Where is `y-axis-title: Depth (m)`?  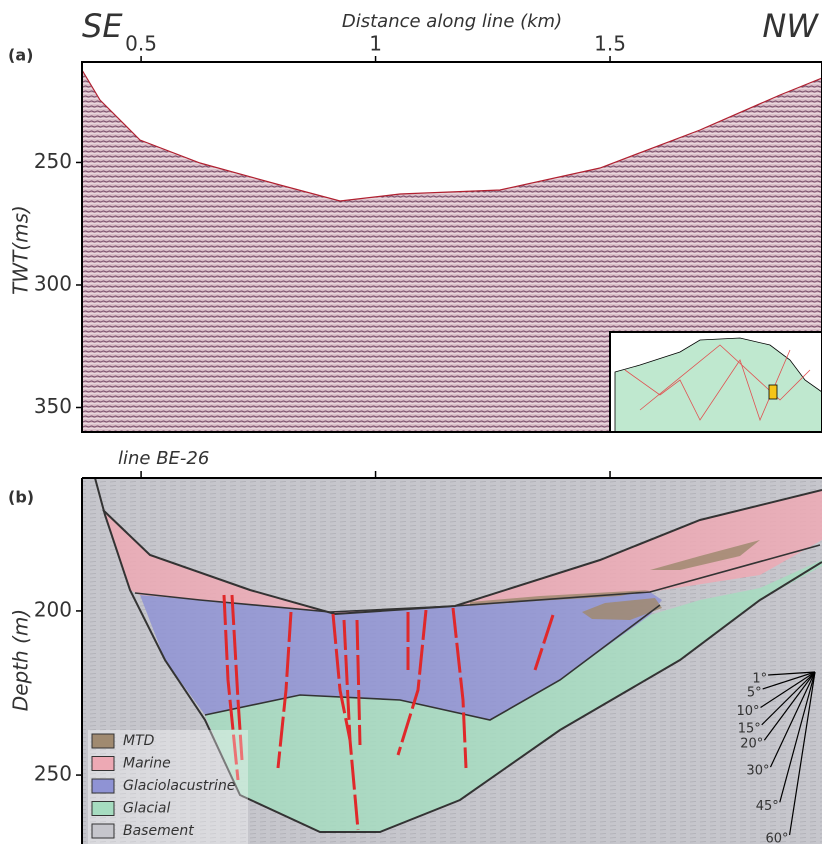 y-axis-title: Depth (m) is located at coordinates (21, 660).